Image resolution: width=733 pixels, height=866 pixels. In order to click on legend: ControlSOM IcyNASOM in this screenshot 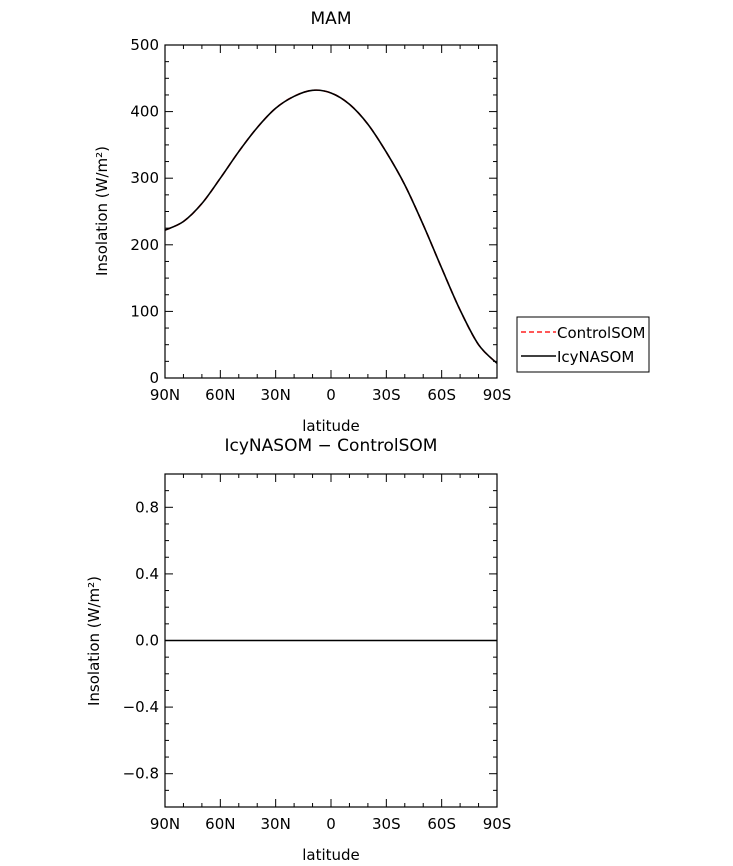, I will do `click(583, 344)`.